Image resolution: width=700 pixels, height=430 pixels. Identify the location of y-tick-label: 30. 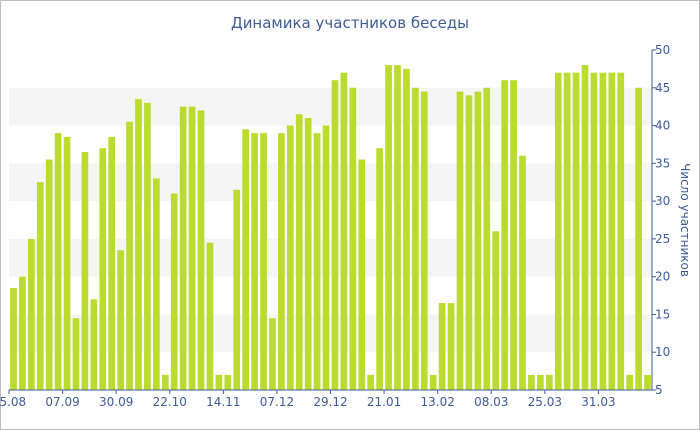
(662, 201).